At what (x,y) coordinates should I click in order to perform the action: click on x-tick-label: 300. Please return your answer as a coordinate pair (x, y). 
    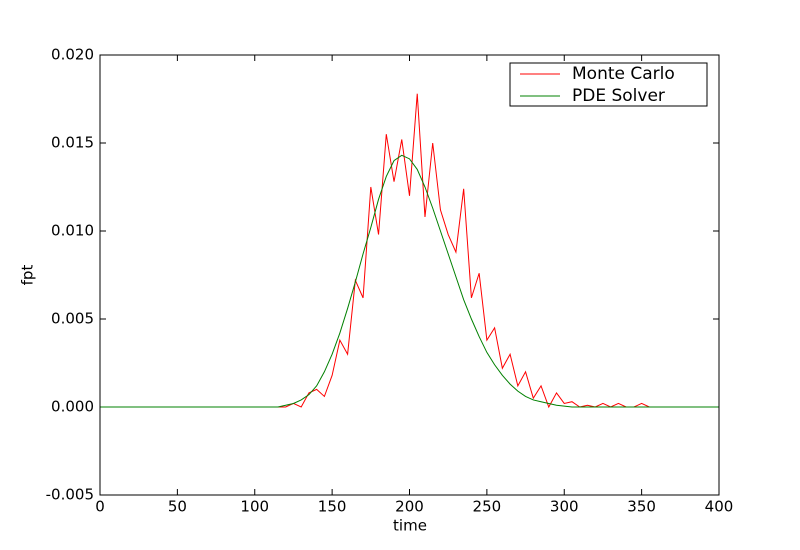
    Looking at the image, I should click on (564, 507).